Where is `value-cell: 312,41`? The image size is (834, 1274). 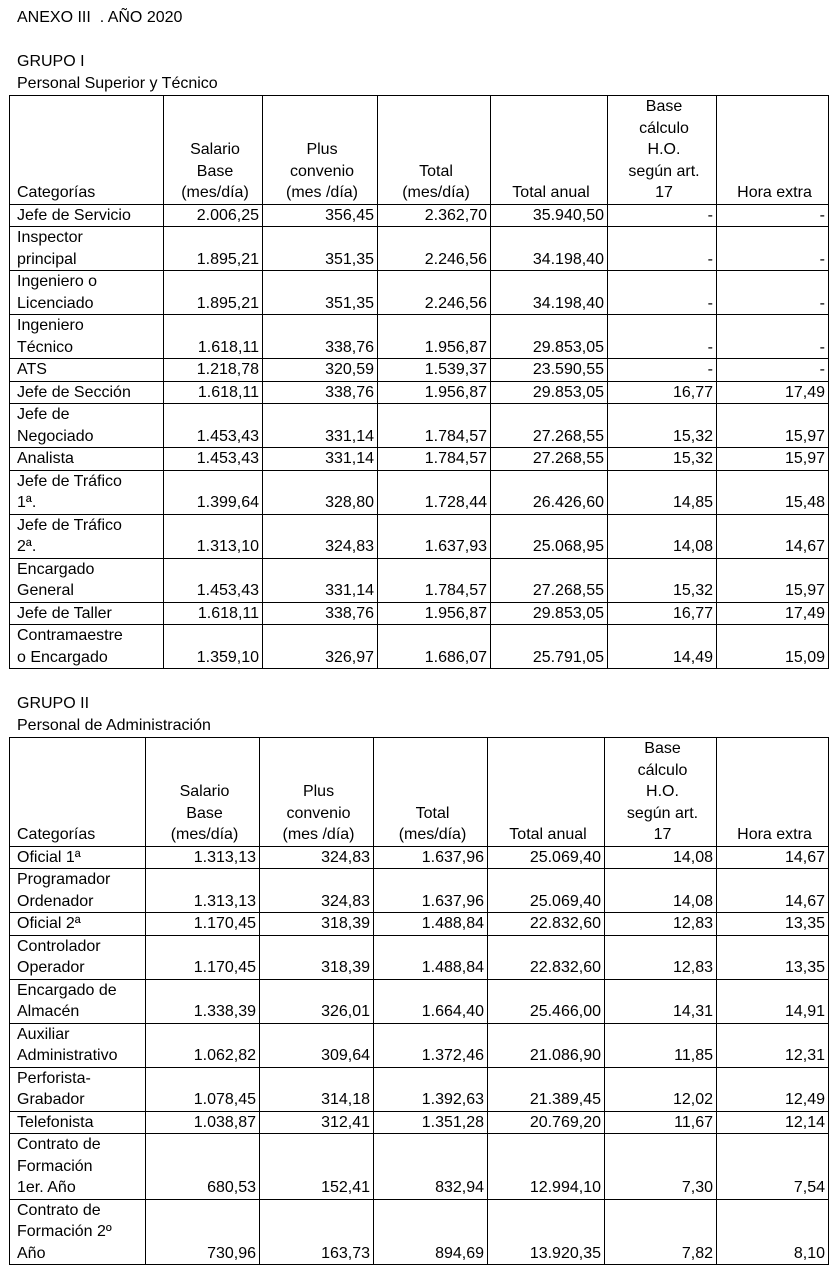
value-cell: 312,41 is located at coordinates (316, 1122).